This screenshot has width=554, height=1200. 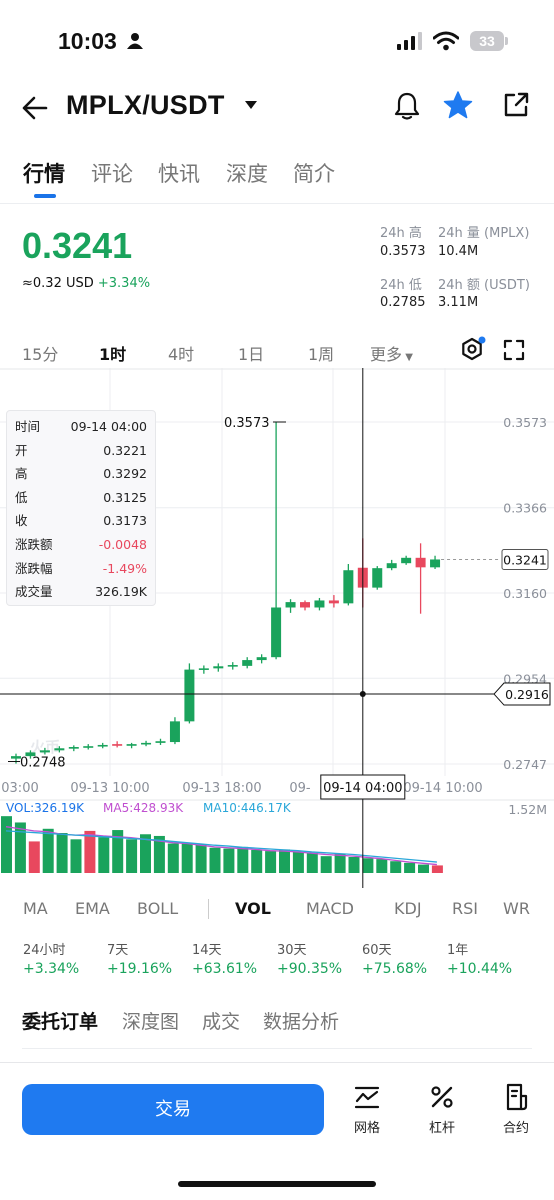 What do you see at coordinates (208, 909) in the screenshot?
I see `indicator-separator` at bounding box center [208, 909].